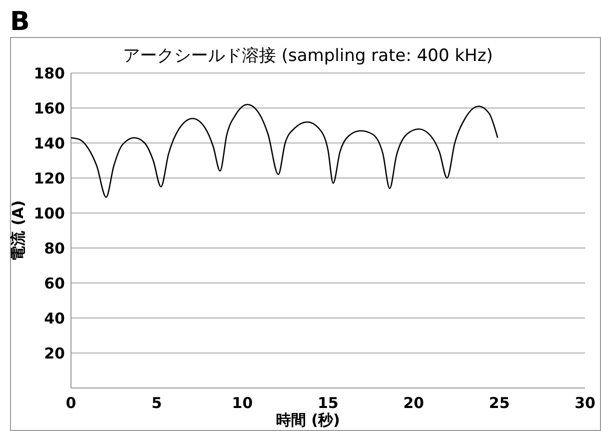  What do you see at coordinates (49, 213) in the screenshot?
I see `y-tick-label: 100` at bounding box center [49, 213].